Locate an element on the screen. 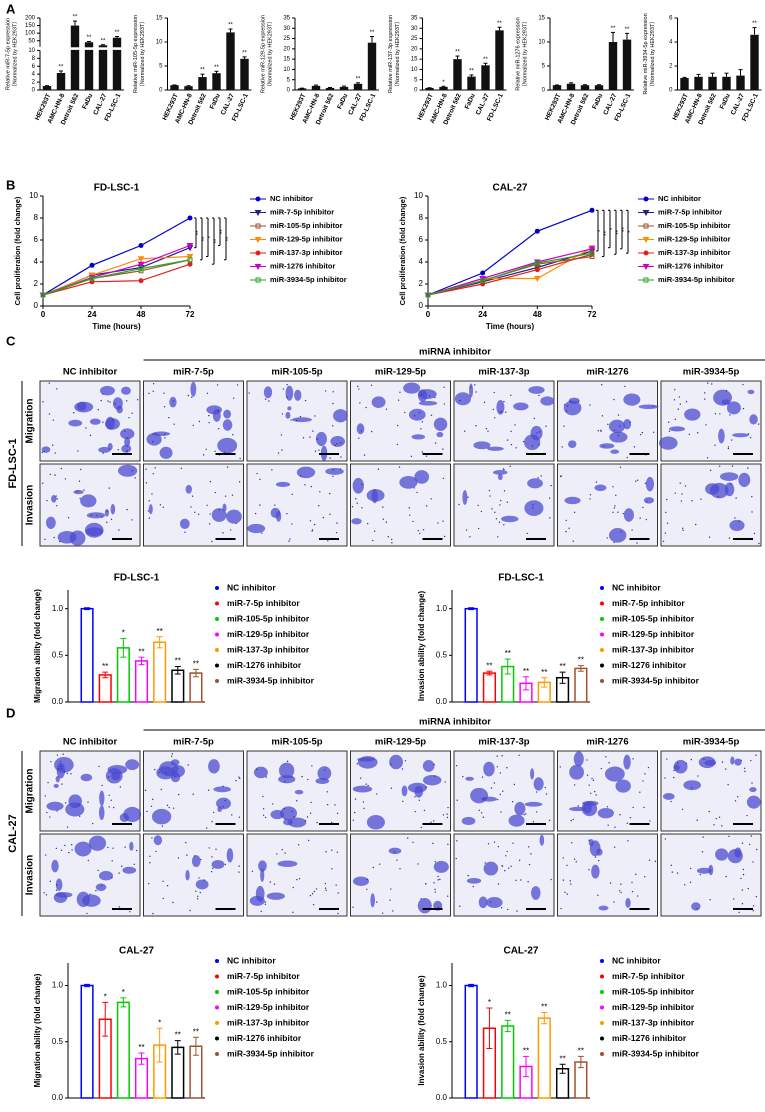 Image resolution: width=765 pixels, height=1112 pixels. legend-marker is located at coordinates (217, 961).